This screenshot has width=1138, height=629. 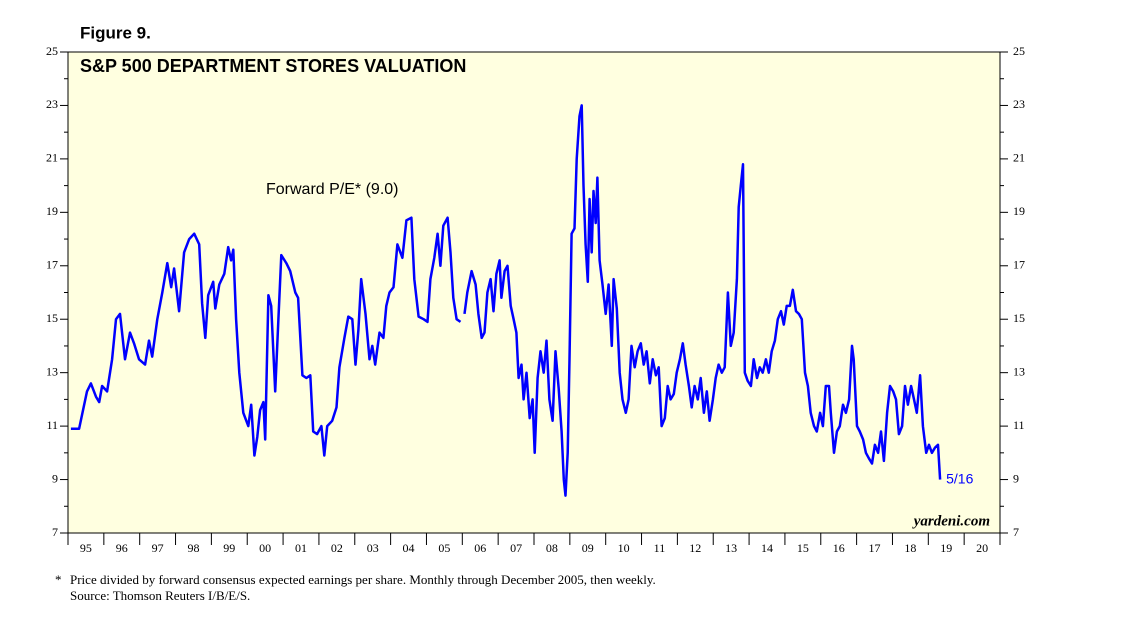 I want to click on y2-tick-label: 21, so click(x=1019, y=158).